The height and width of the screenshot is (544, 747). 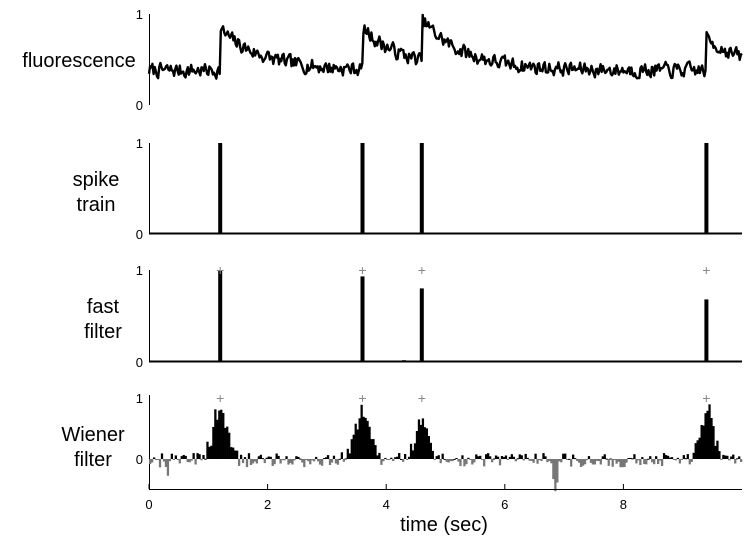 I want to click on wiener-filter-ylabel: Wiener filter, so click(x=93, y=447).